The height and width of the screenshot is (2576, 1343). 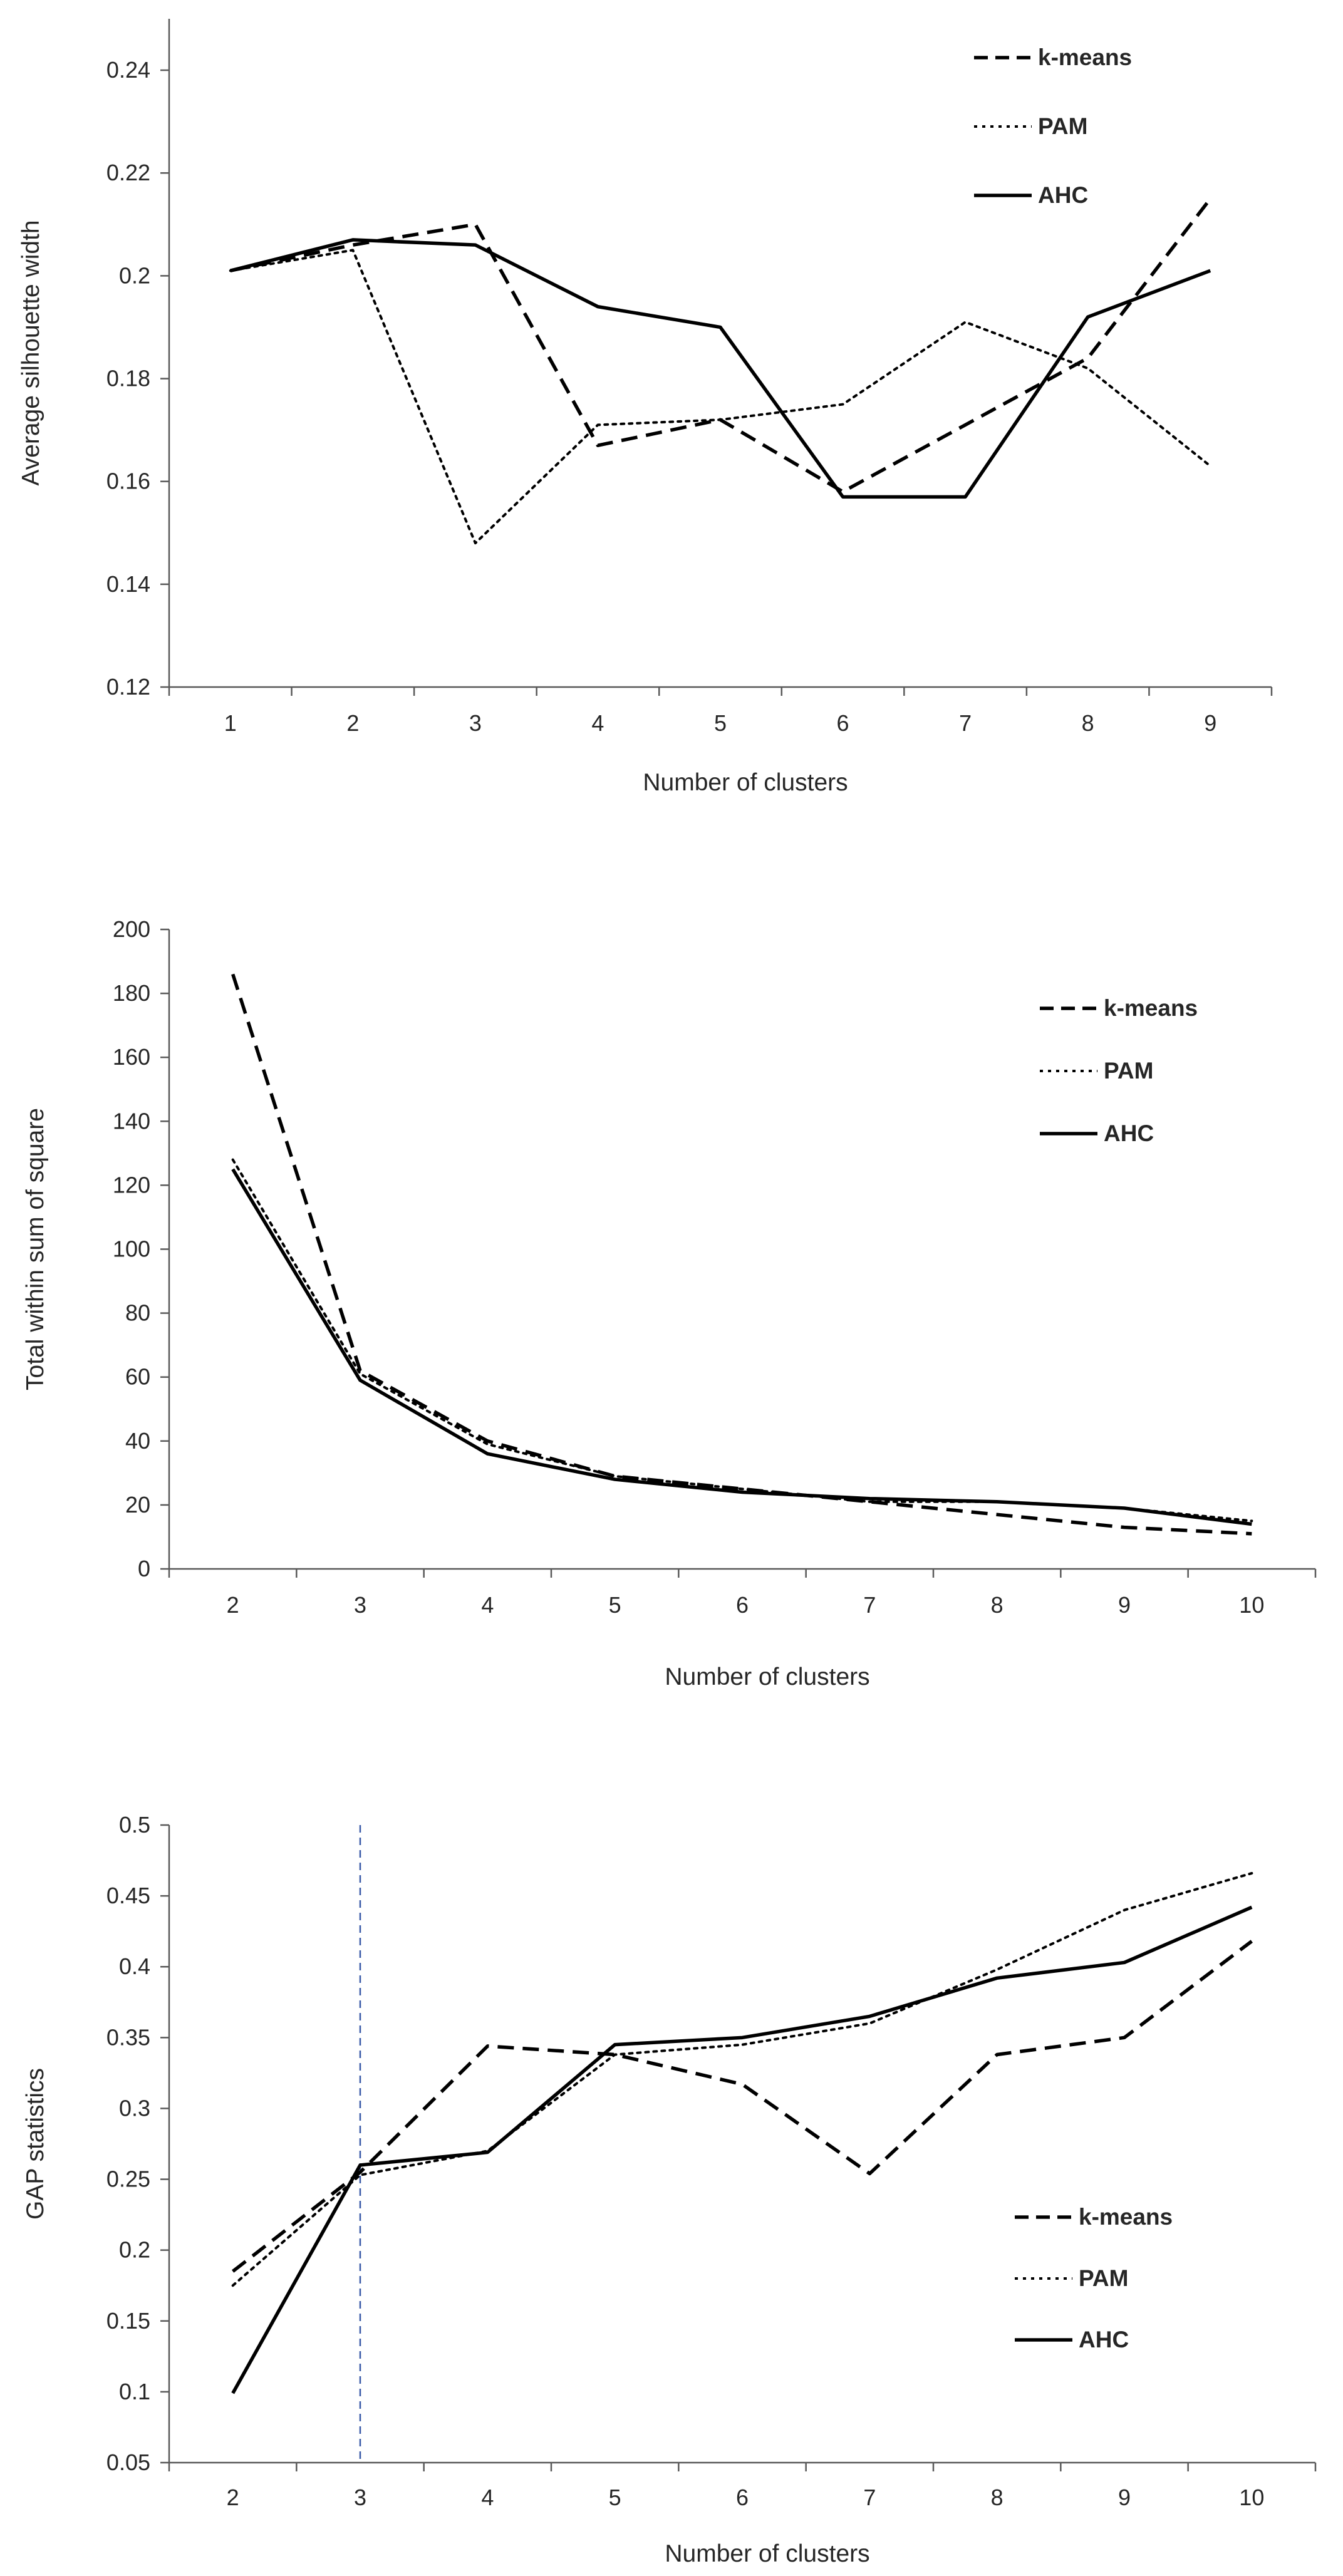 I want to click on x-tick-label: 1, so click(x=230, y=723).